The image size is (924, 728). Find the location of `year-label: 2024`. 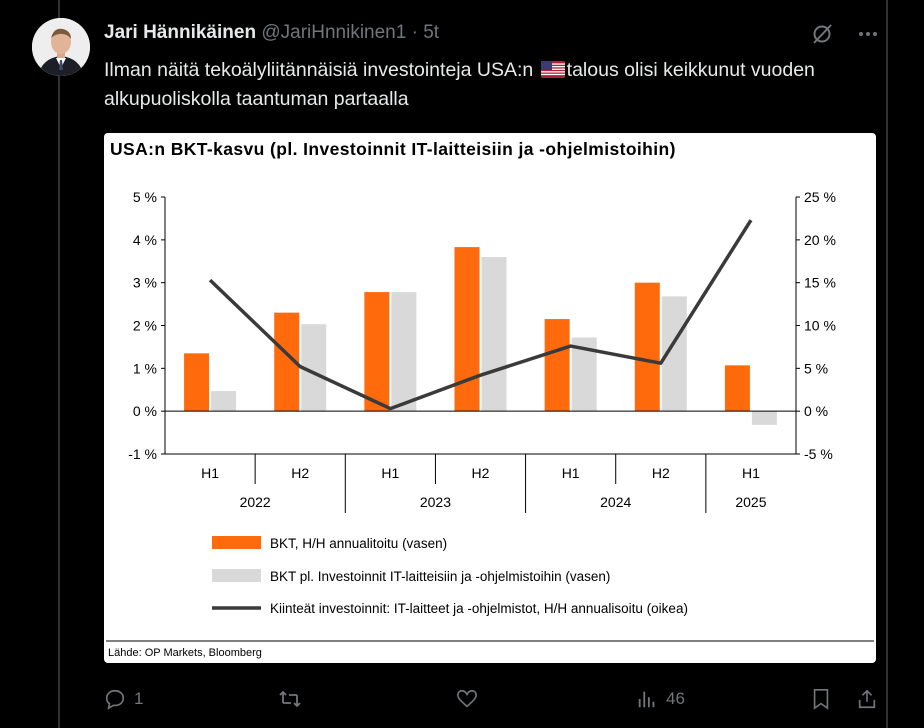

year-label: 2024 is located at coordinates (615, 502).